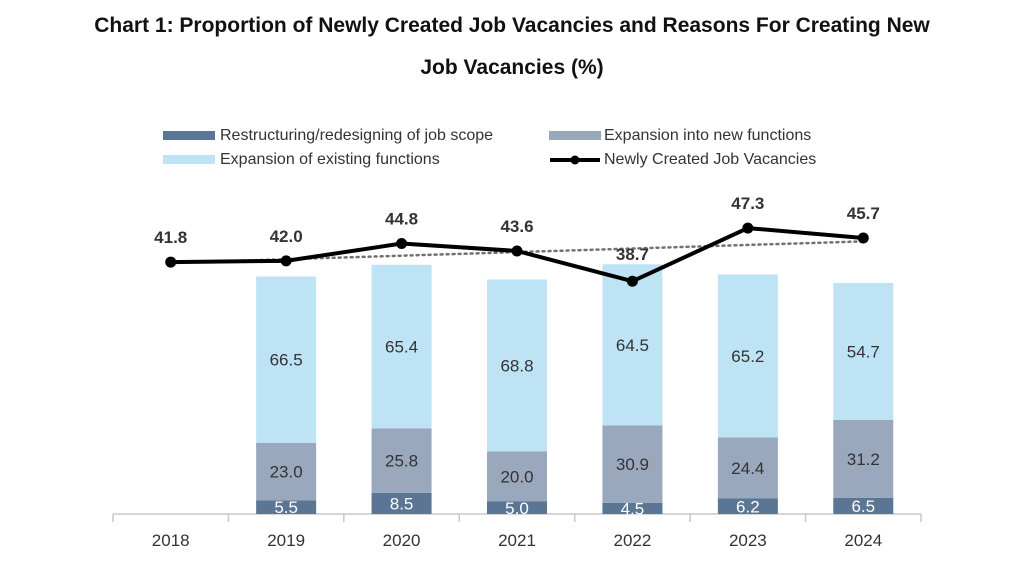 This screenshot has width=1024, height=567. What do you see at coordinates (708, 135) in the screenshot?
I see `legend-label-new-functions: Expansion into new functions` at bounding box center [708, 135].